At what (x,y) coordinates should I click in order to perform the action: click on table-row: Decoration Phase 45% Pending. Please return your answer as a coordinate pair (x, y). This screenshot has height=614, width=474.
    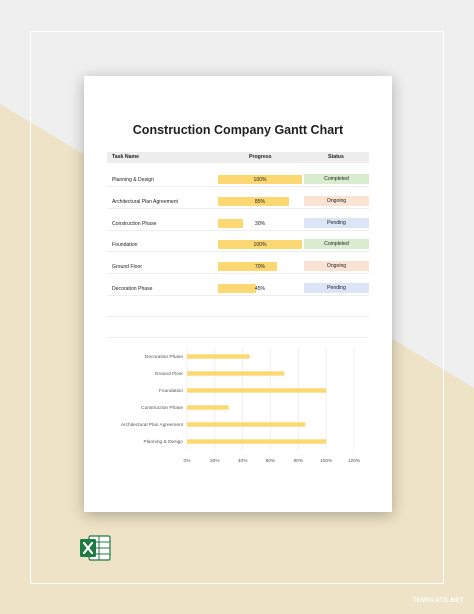
    Looking at the image, I should click on (238, 289).